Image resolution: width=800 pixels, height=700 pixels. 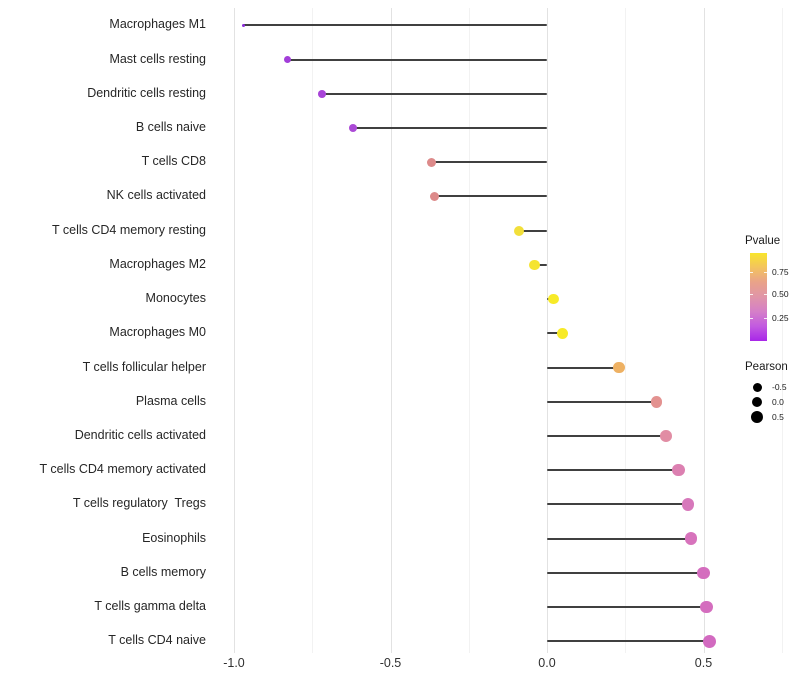 What do you see at coordinates (157, 58) in the screenshot?
I see `y-axis-label: Mast cells resting` at bounding box center [157, 58].